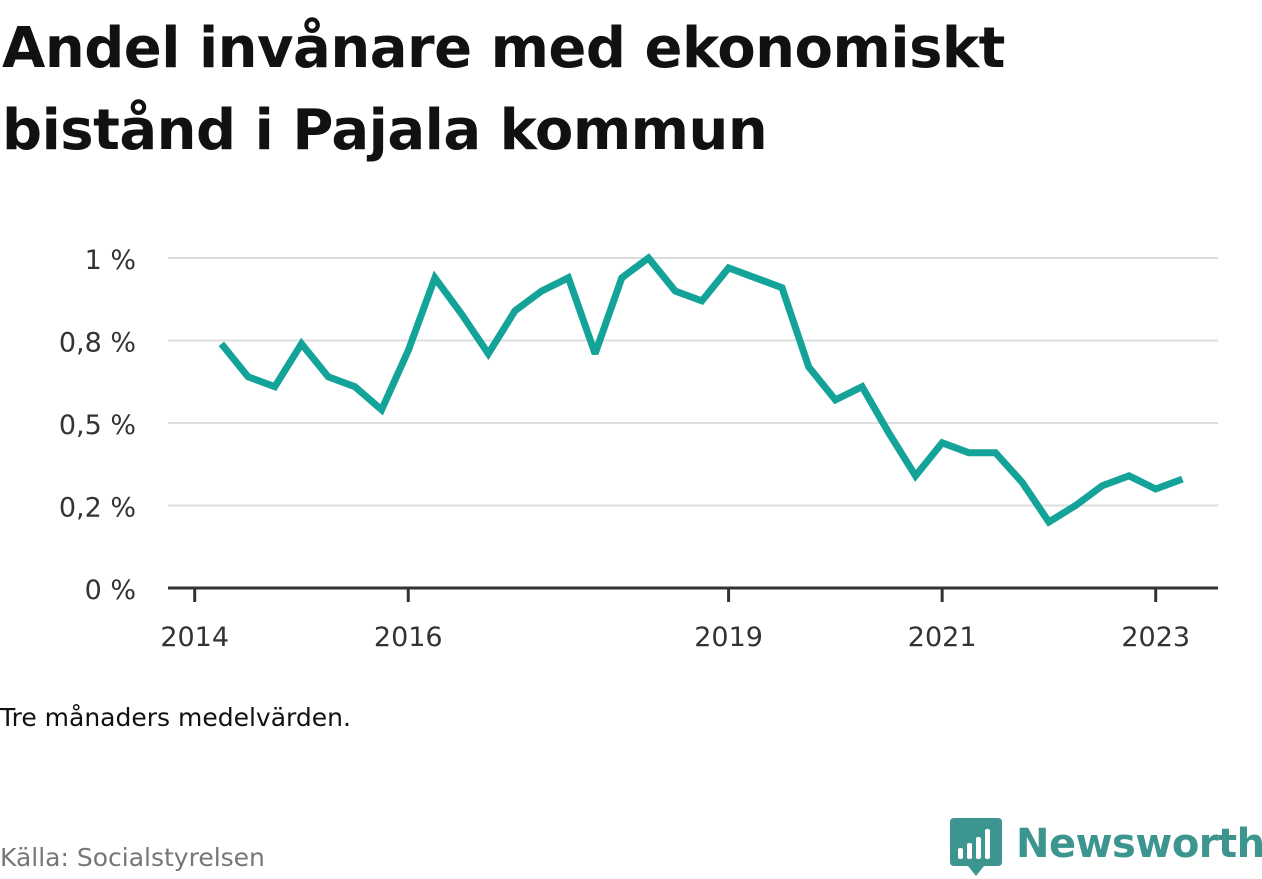 This screenshot has height=879, width=1262. Describe the element at coordinates (194, 637) in the screenshot. I see `x-tick-label: 2014` at that location.